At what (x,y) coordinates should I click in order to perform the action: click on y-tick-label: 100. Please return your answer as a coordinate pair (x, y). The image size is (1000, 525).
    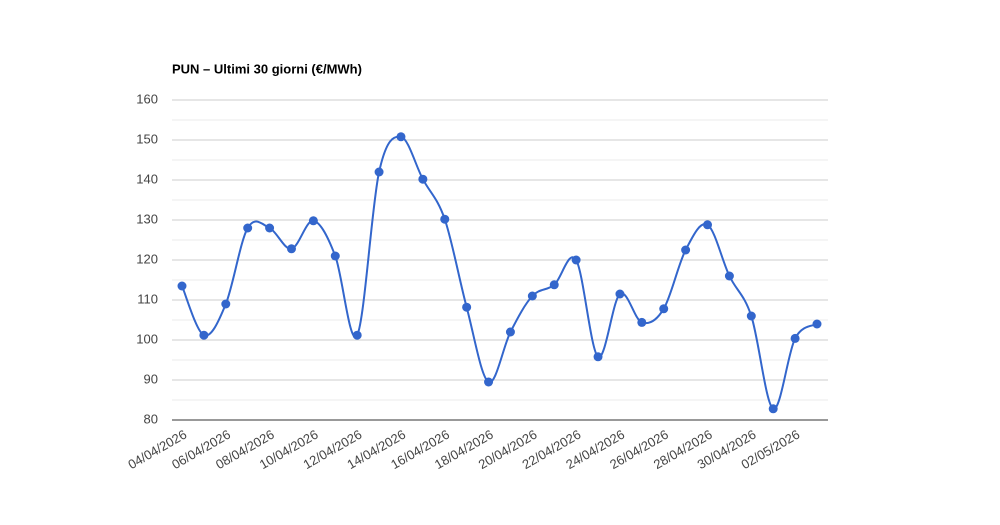
    Looking at the image, I should click on (147, 338).